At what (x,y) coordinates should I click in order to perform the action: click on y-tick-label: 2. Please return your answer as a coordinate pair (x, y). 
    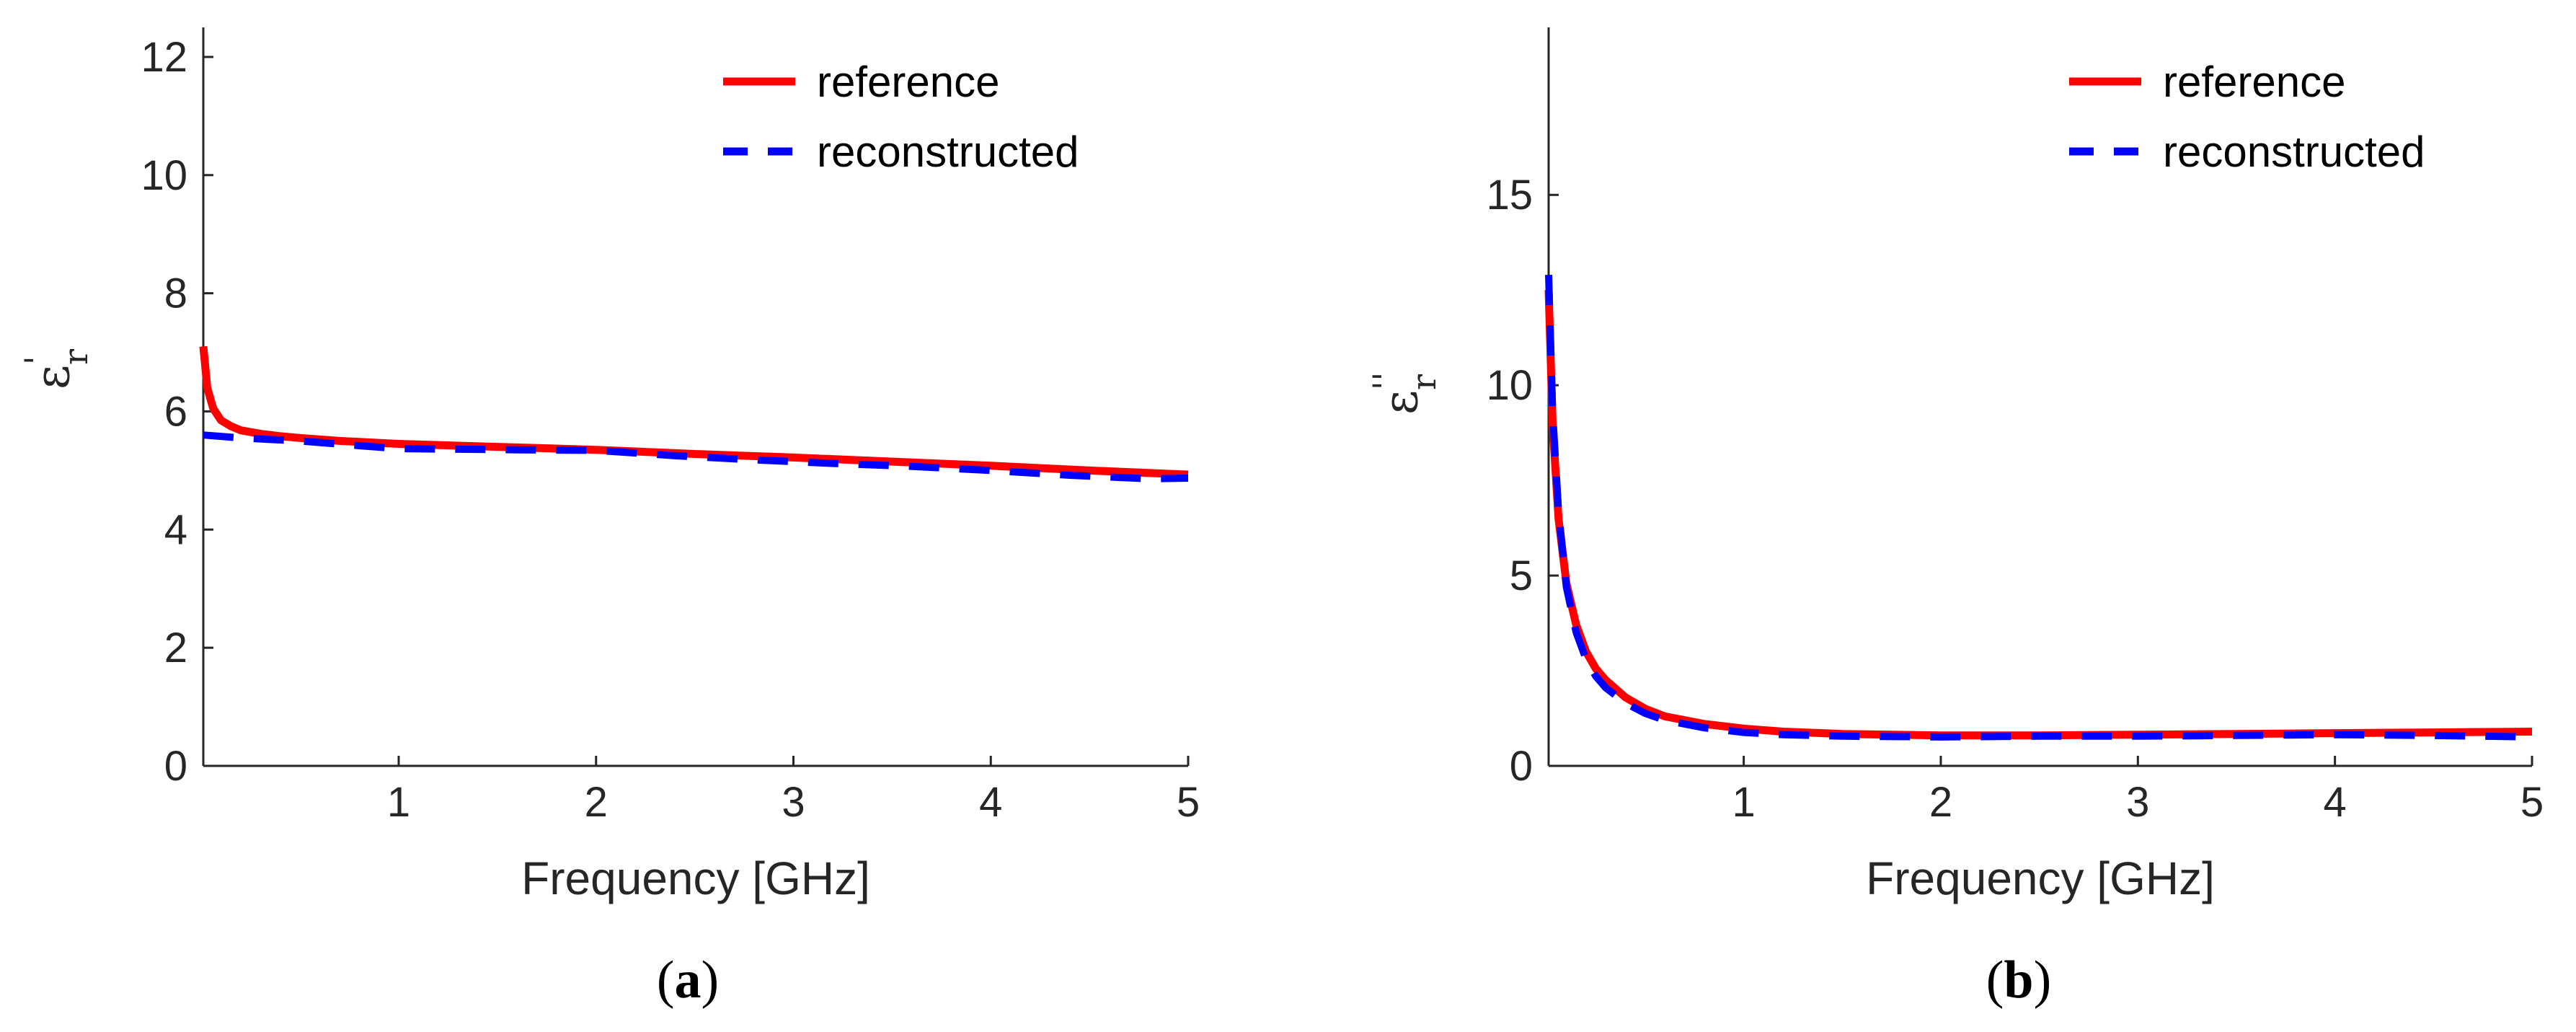
    Looking at the image, I should click on (175, 648).